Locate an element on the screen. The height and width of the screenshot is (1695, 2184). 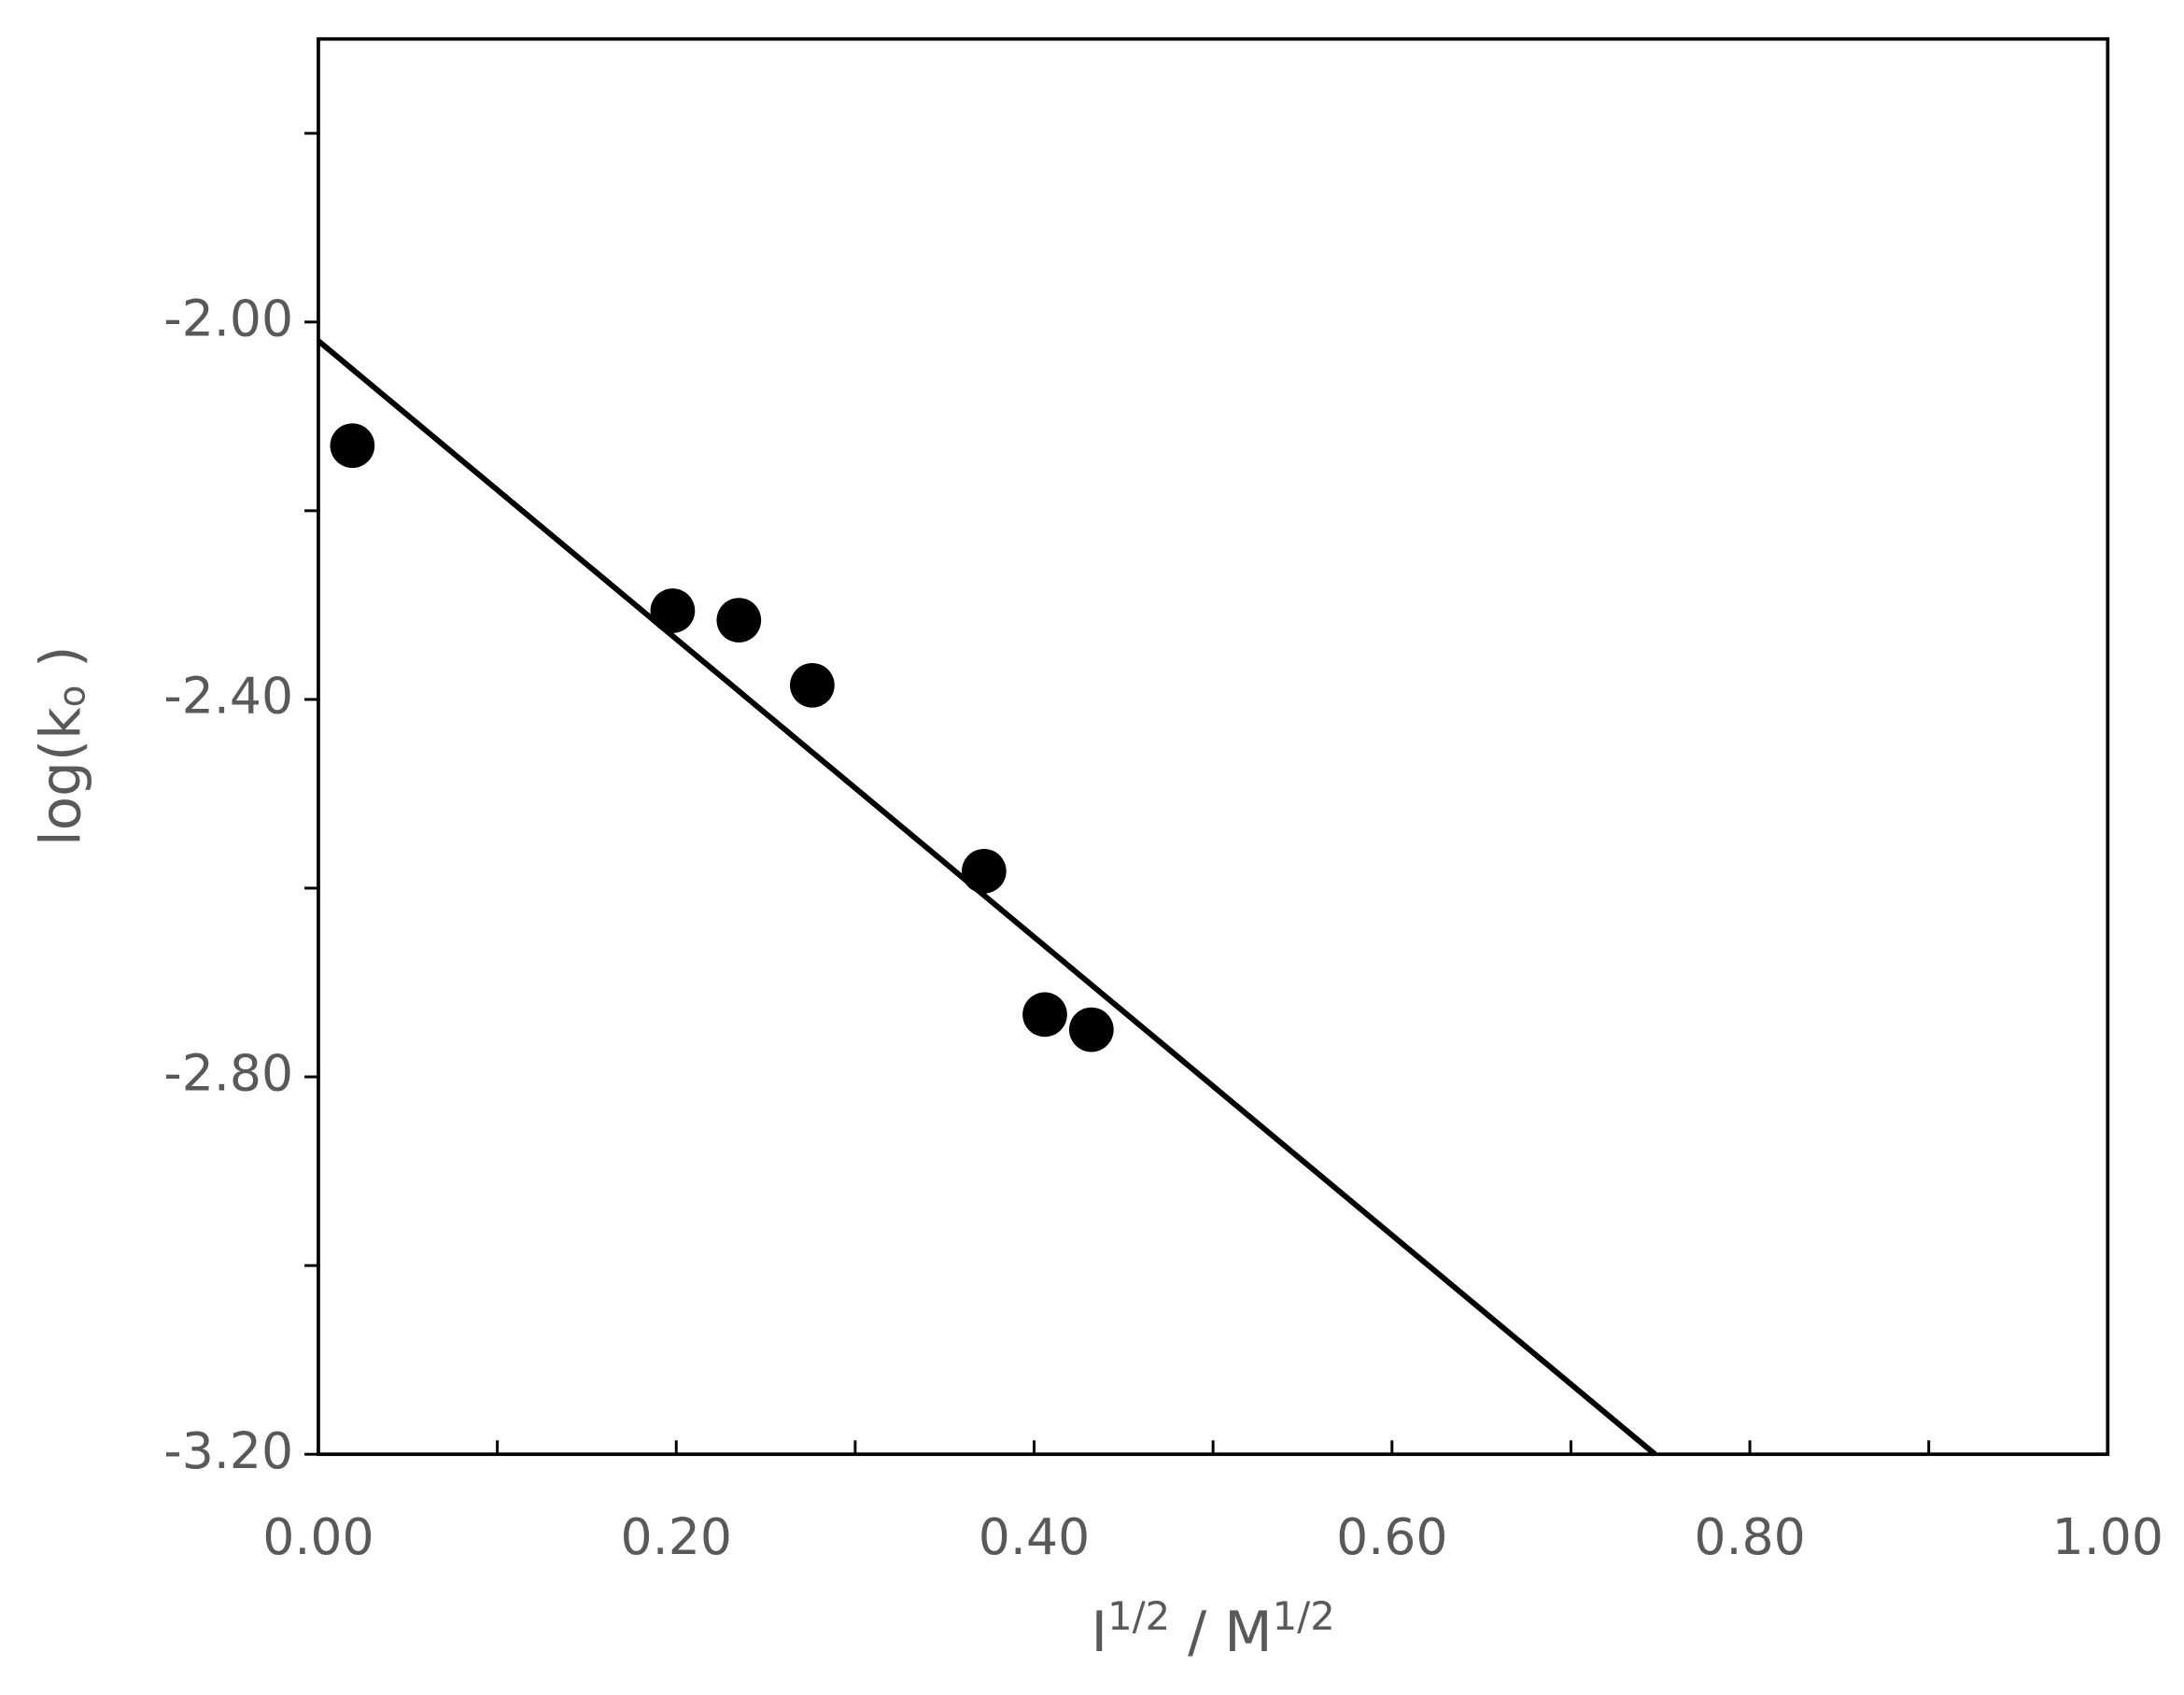
x-tick-label: 0.40 is located at coordinates (1034, 1537).